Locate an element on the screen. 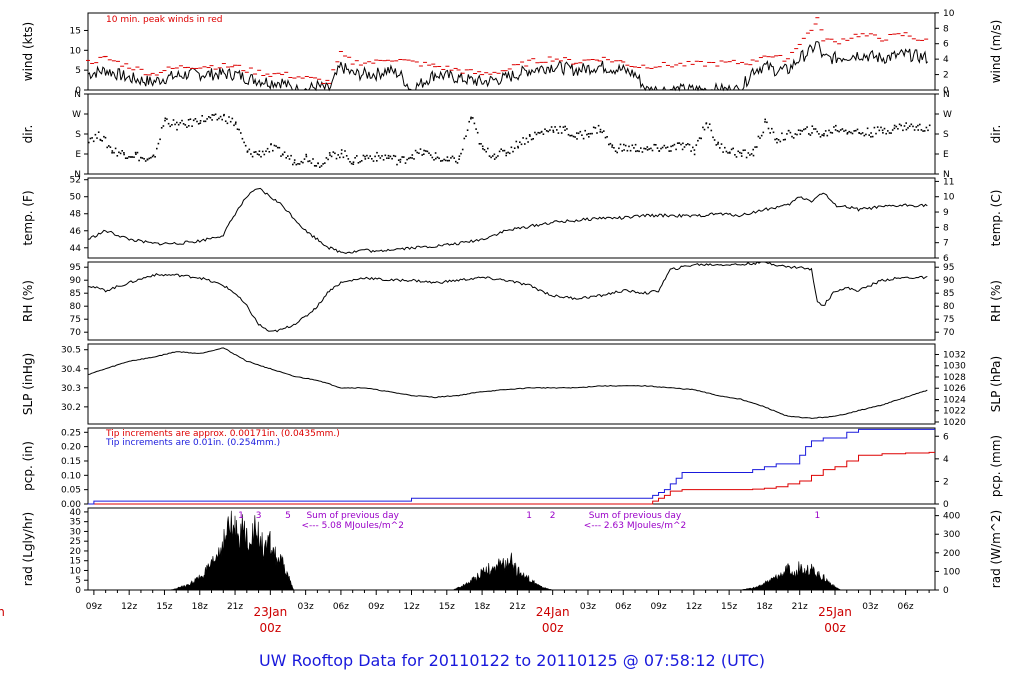  date-label-day: 22Jan is located at coordinates (2, 612).